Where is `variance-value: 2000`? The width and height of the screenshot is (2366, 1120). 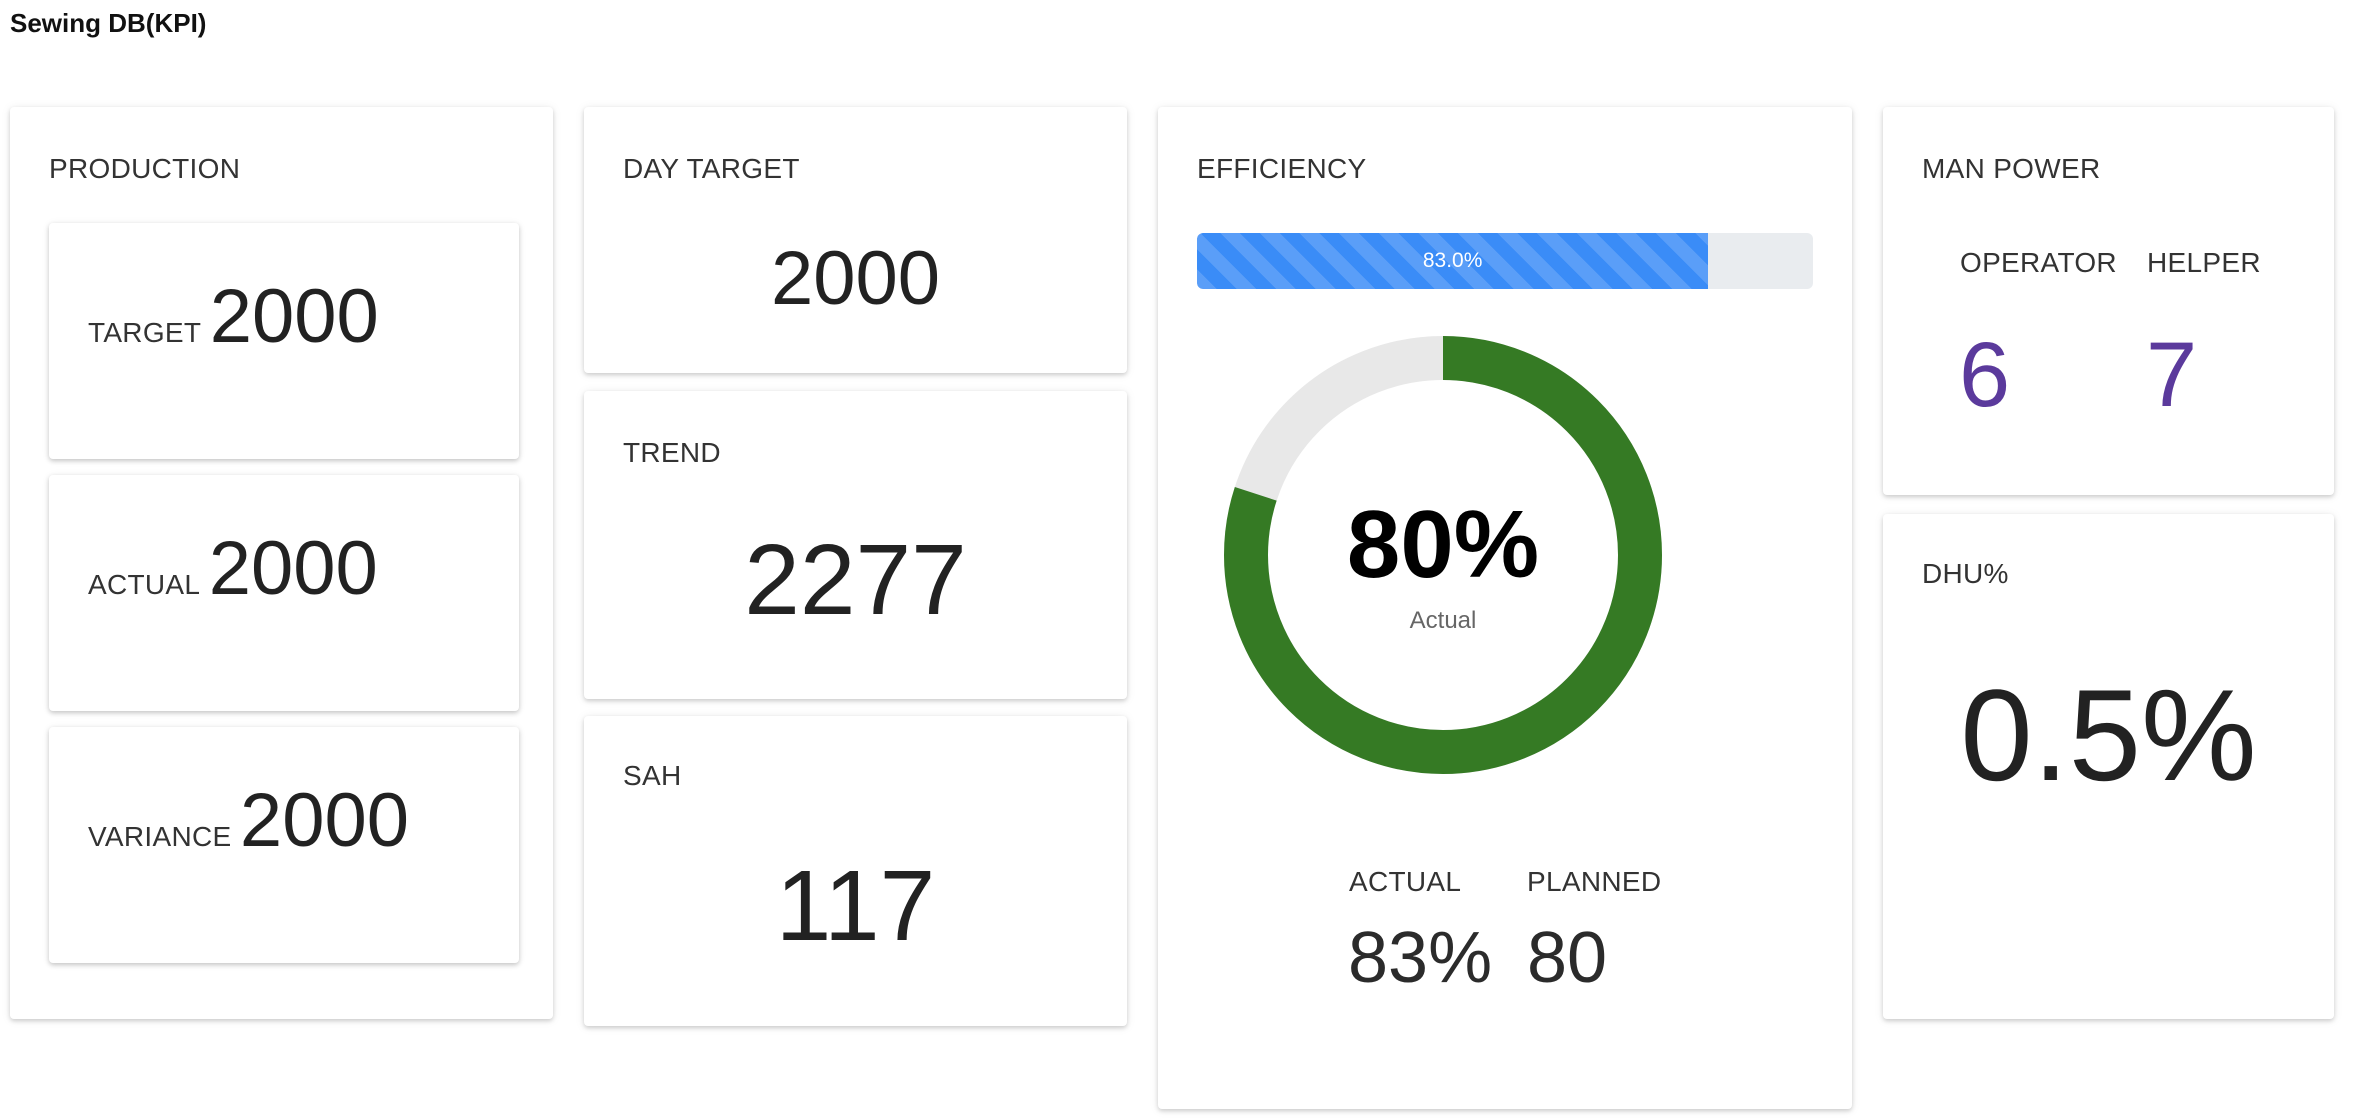
variance-value: 2000 is located at coordinates (324, 820).